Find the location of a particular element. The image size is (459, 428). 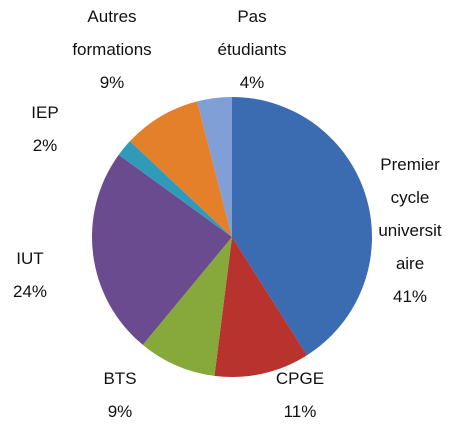

category-name: IEP is located at coordinates (45, 112).